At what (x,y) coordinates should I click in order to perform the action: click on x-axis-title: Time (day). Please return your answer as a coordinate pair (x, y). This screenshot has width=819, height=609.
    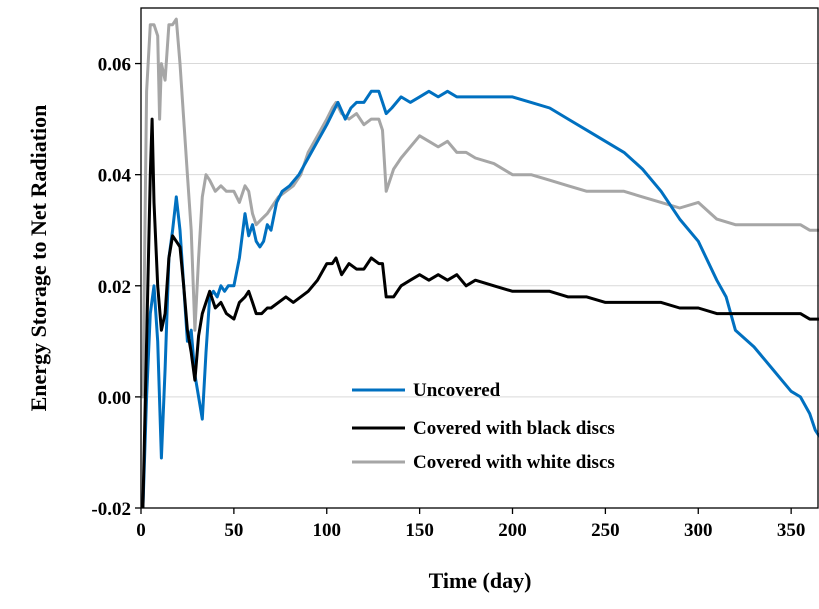
    Looking at the image, I should click on (480, 580).